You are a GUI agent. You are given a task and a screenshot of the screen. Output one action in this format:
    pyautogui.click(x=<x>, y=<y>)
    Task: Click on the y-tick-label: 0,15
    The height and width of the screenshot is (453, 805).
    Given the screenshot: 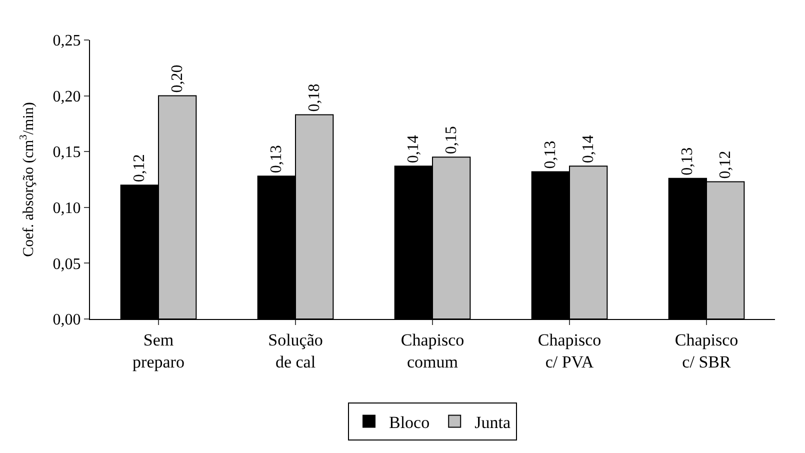 What is the action you would take?
    pyautogui.click(x=66, y=153)
    